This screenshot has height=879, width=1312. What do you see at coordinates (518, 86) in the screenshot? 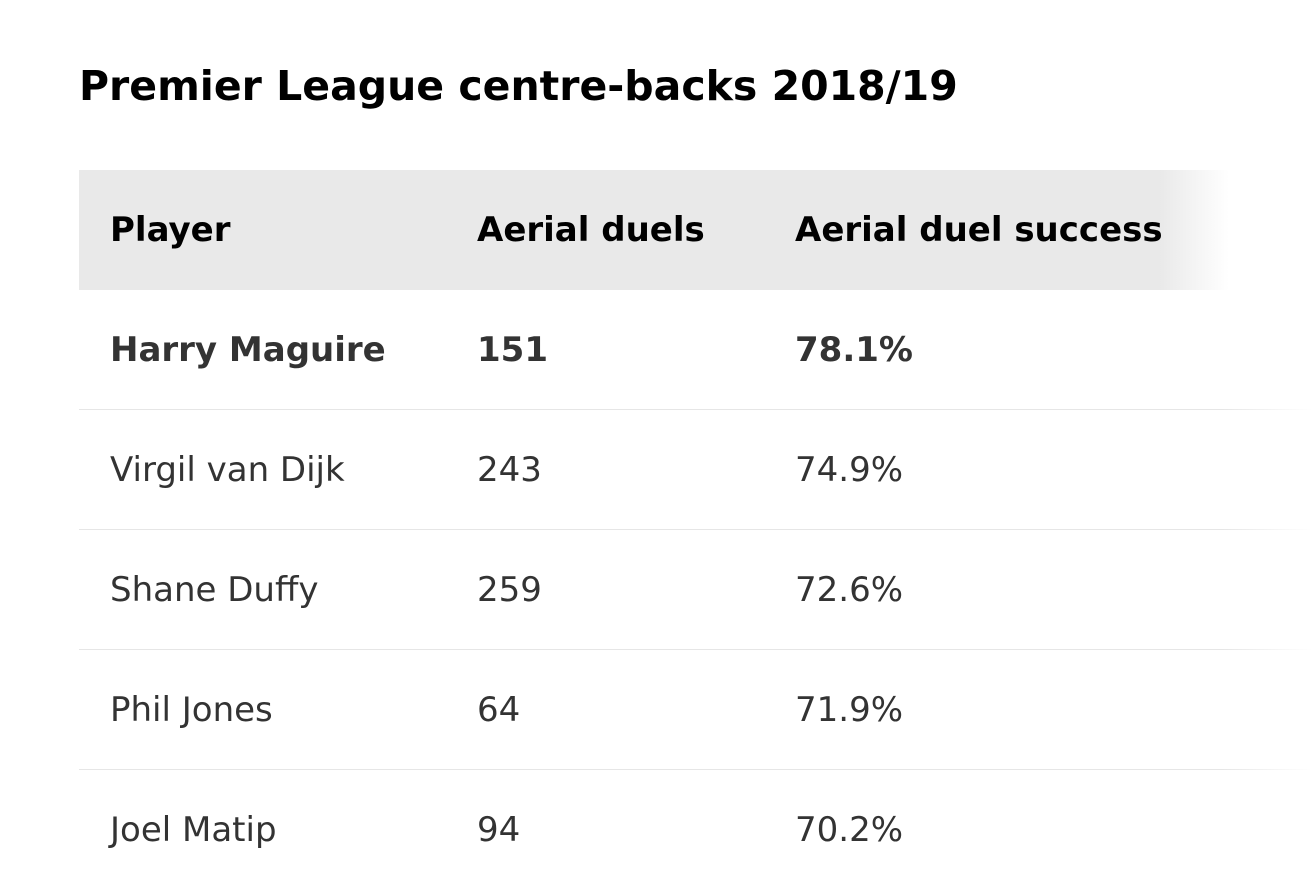
I see `table-title: Premier League centre-backs 2018/19` at bounding box center [518, 86].